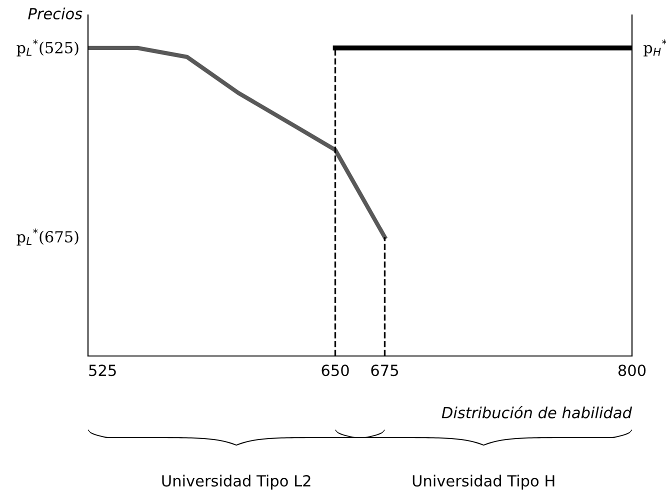 This screenshot has height=495, width=666. What do you see at coordinates (47, 237) in the screenshot?
I see `text: p$_{L}$$^{*}$(675)` at bounding box center [47, 237].